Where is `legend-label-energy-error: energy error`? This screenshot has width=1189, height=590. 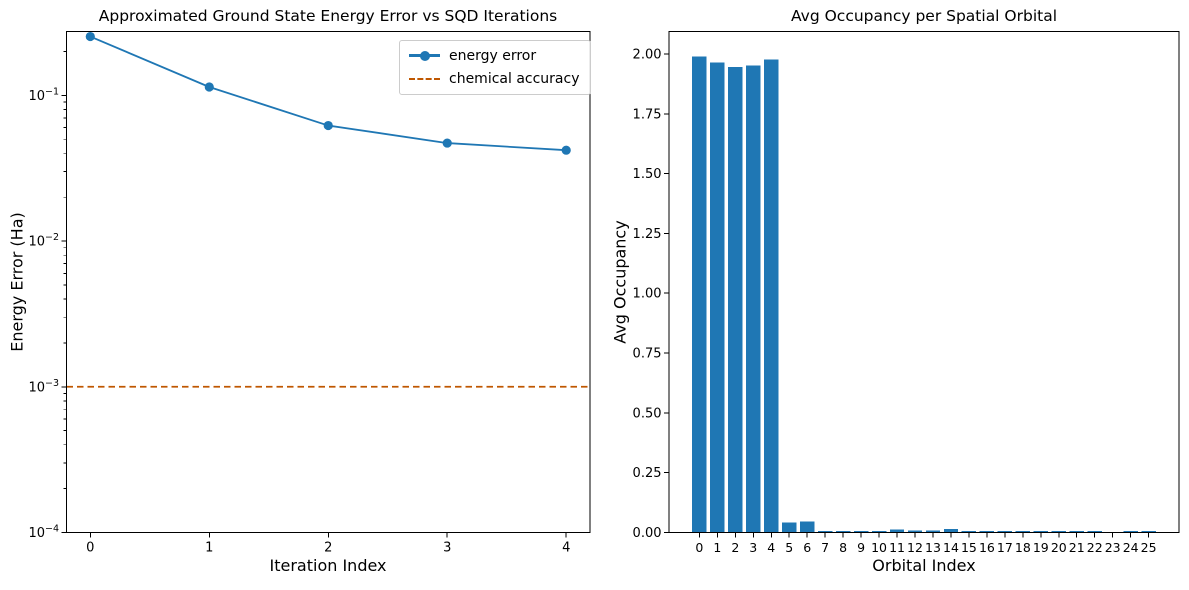
legend-label-energy-error: energy error is located at coordinates (493, 55).